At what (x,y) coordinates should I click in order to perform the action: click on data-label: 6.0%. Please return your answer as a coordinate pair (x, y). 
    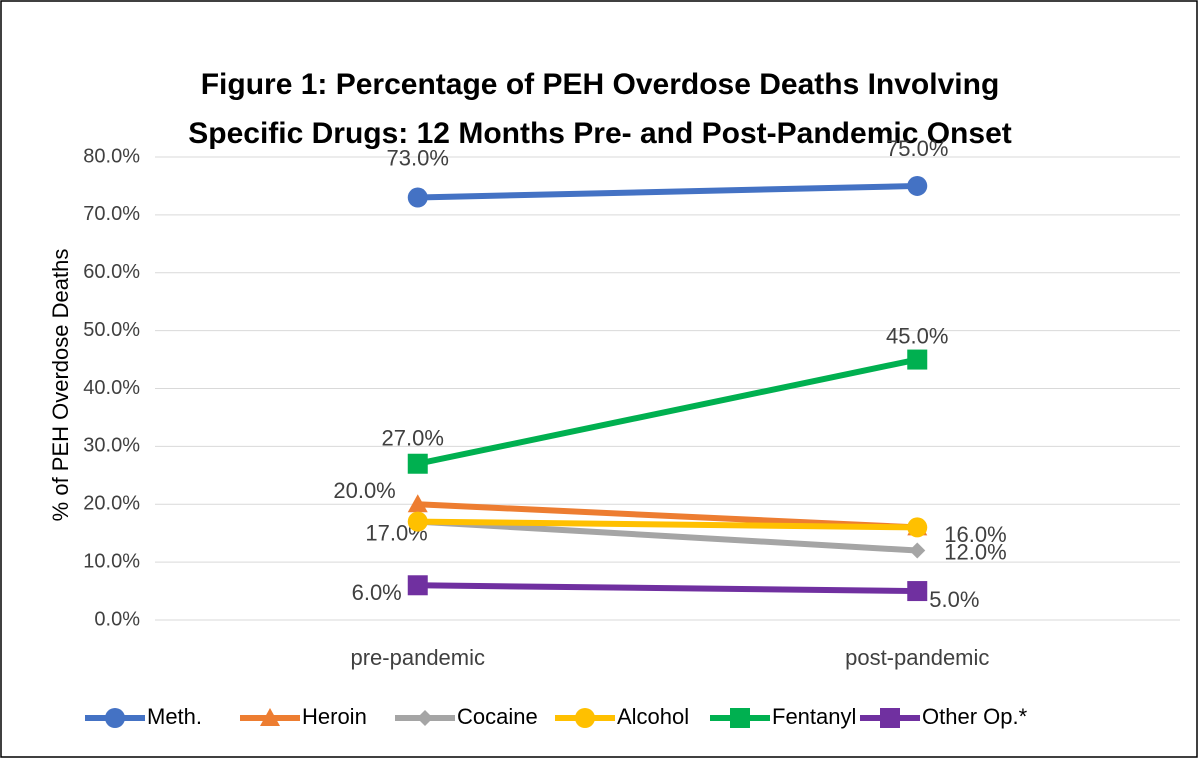
    Looking at the image, I should click on (377, 592).